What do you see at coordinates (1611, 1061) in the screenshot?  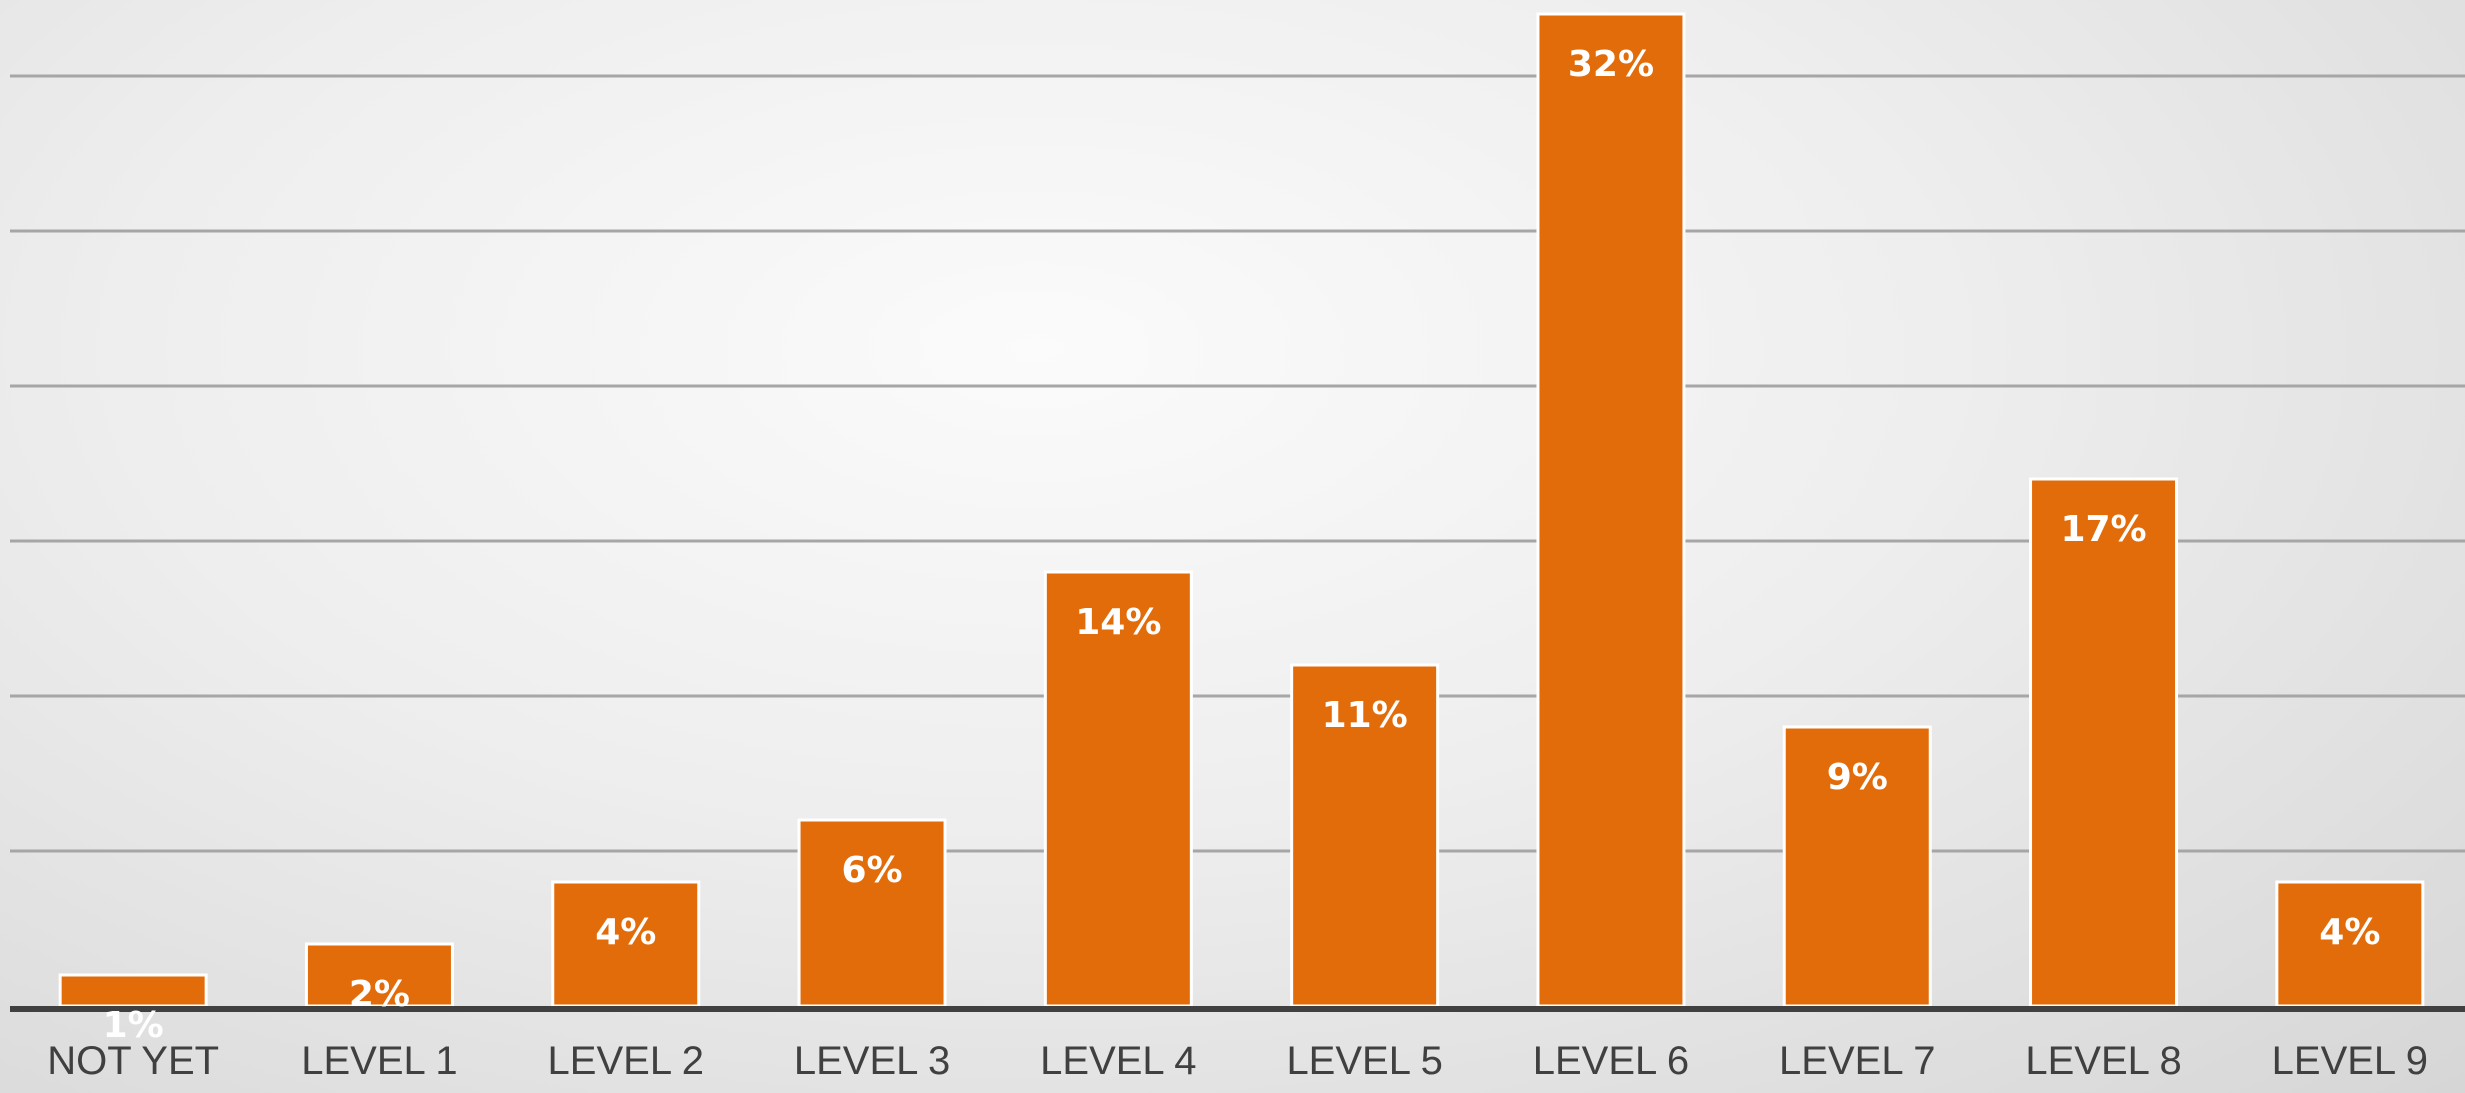 I see `category-label: LEVEL 6` at bounding box center [1611, 1061].